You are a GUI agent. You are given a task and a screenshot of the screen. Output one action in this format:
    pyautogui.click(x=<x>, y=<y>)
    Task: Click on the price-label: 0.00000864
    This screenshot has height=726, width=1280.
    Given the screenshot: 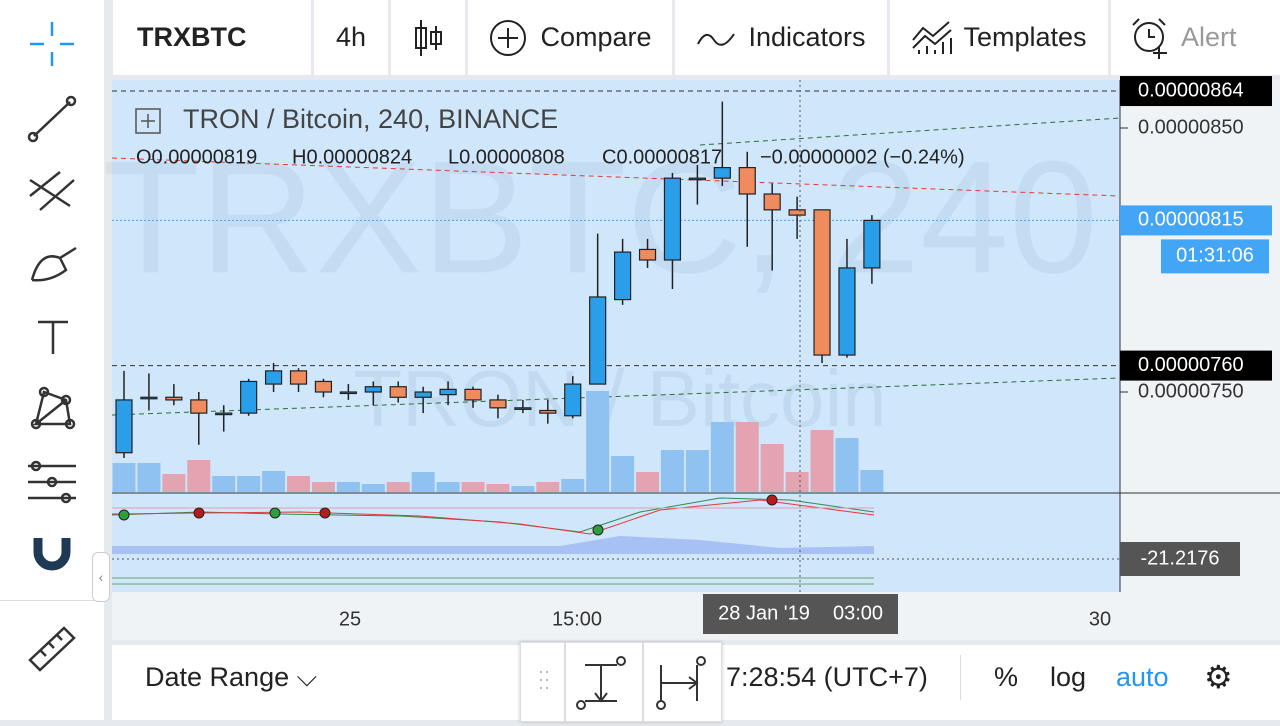 What is the action you would take?
    pyautogui.click(x=1191, y=90)
    